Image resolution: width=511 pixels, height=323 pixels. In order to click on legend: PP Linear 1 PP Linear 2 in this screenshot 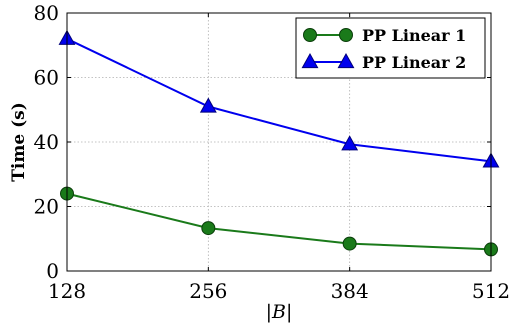, I will do `click(390, 48)`.